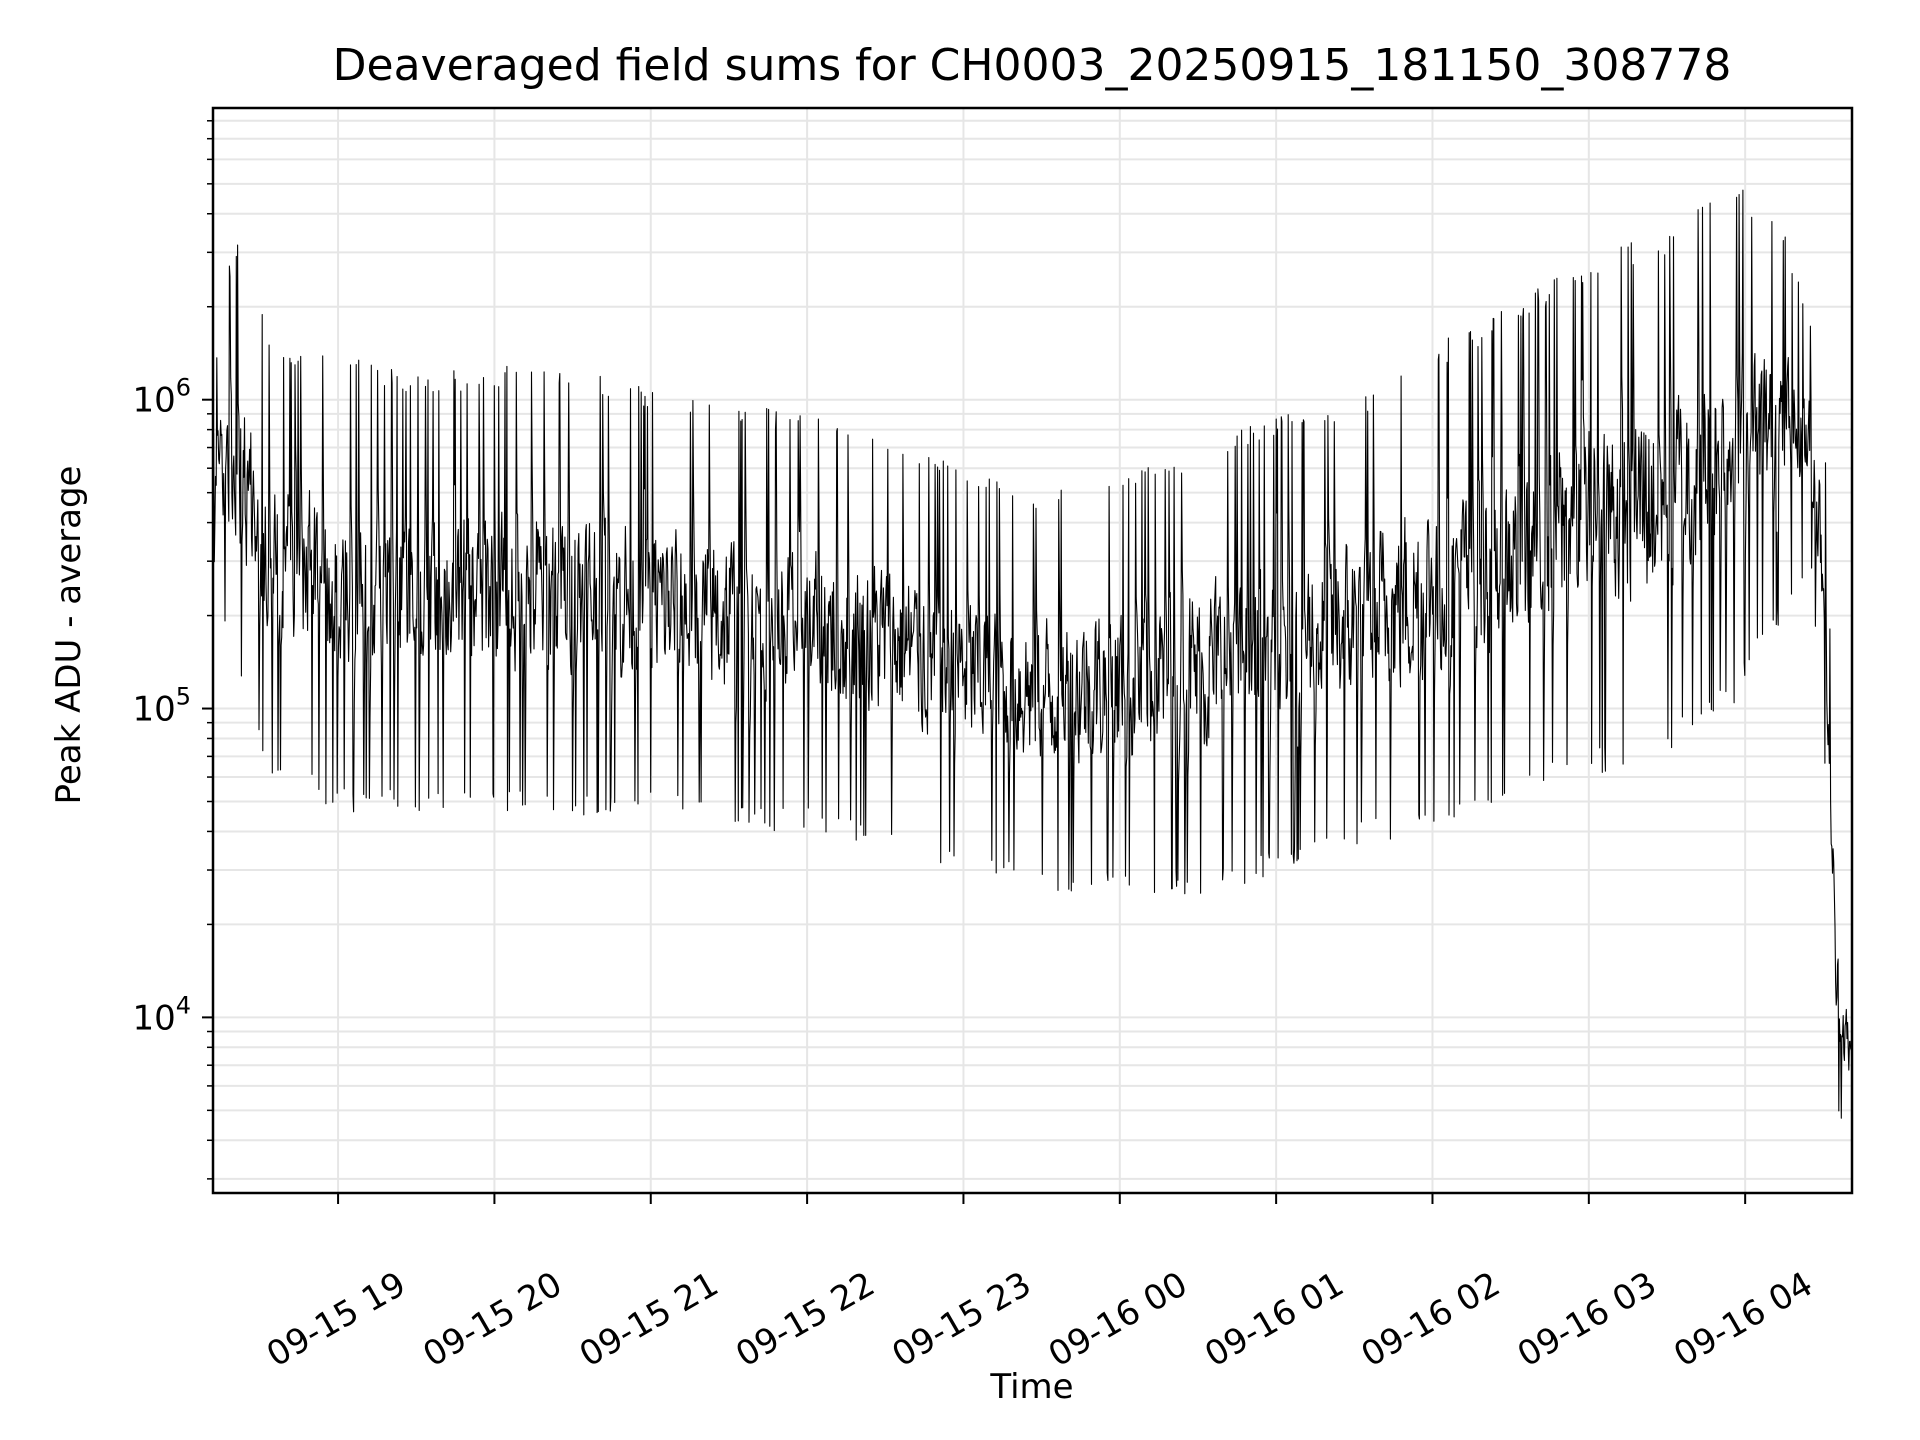  Describe the element at coordinates (183, 1005) in the screenshot. I see `y-tick-label-exponent: 4` at that location.